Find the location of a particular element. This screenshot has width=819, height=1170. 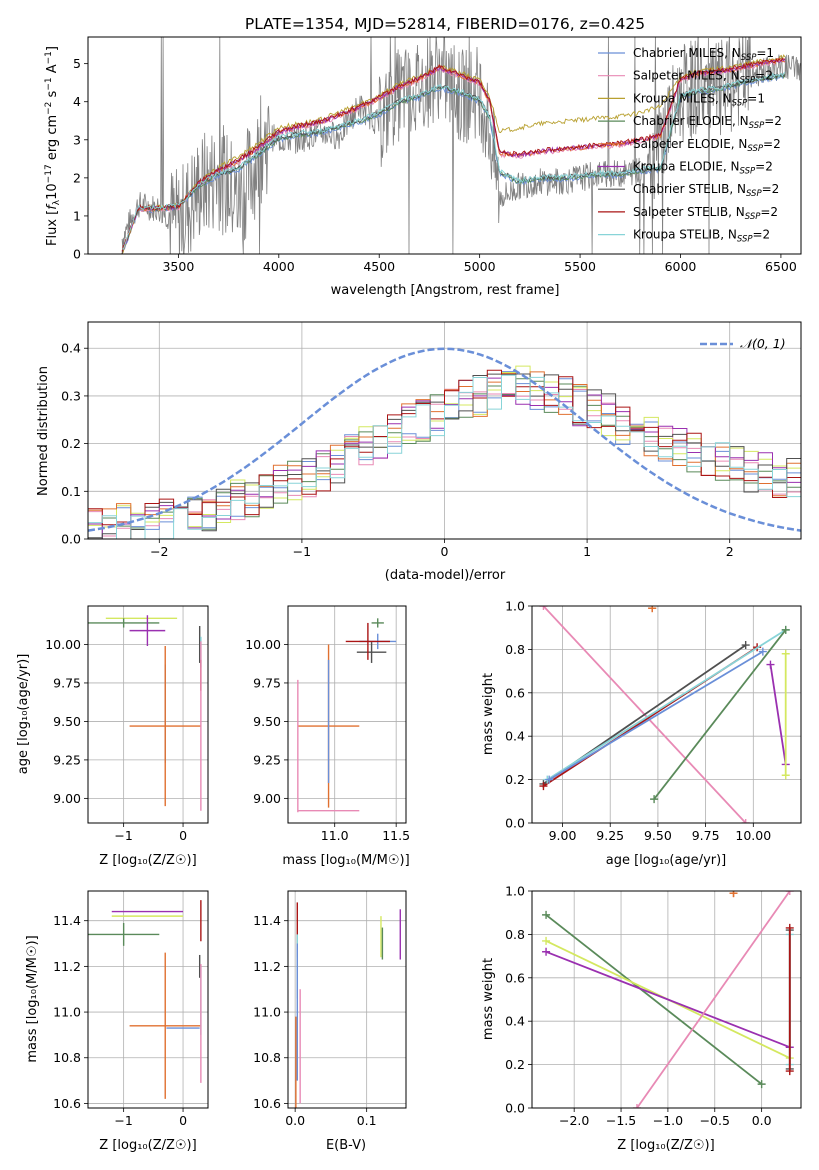

spectrum-xtick-label: 6500 is located at coordinates (781, 266).